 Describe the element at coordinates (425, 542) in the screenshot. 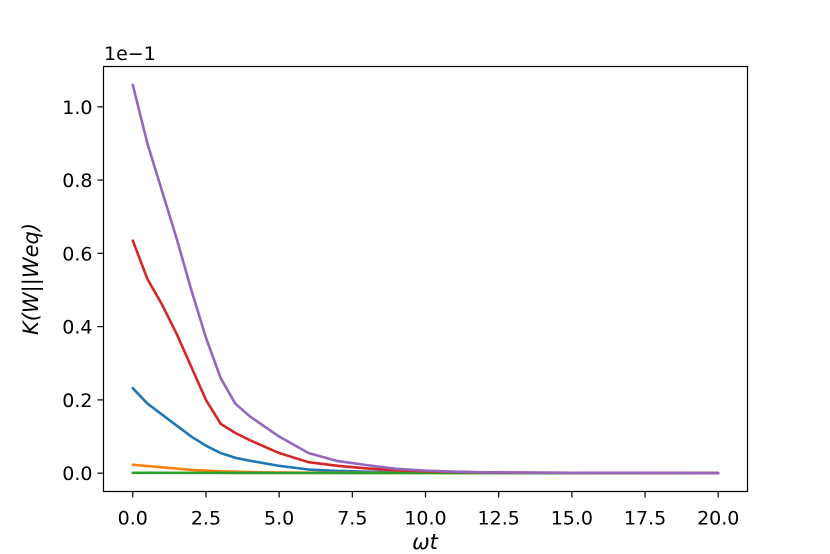

I see `x-axis-label: ωt` at that location.